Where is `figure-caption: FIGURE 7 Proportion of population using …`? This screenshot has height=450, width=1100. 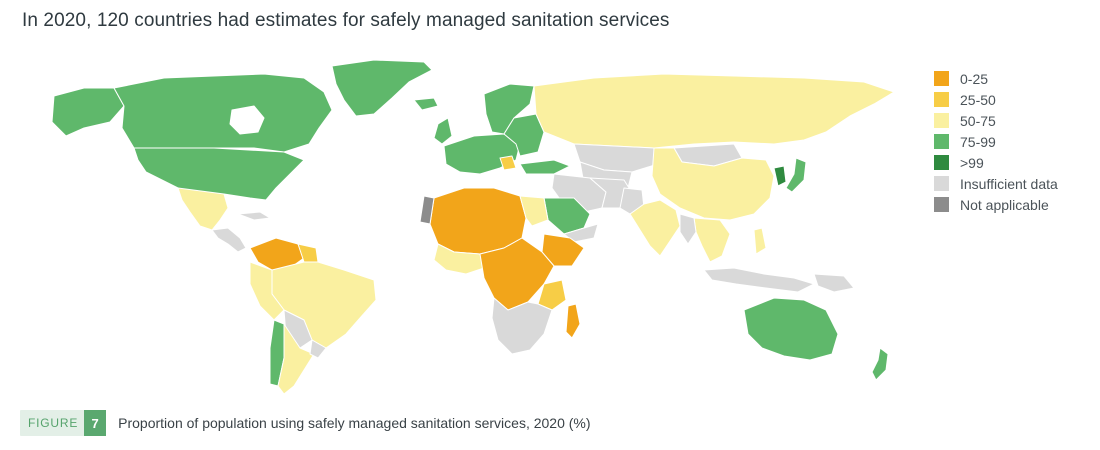 figure-caption: FIGURE 7 Proportion of population using … is located at coordinates (305, 423).